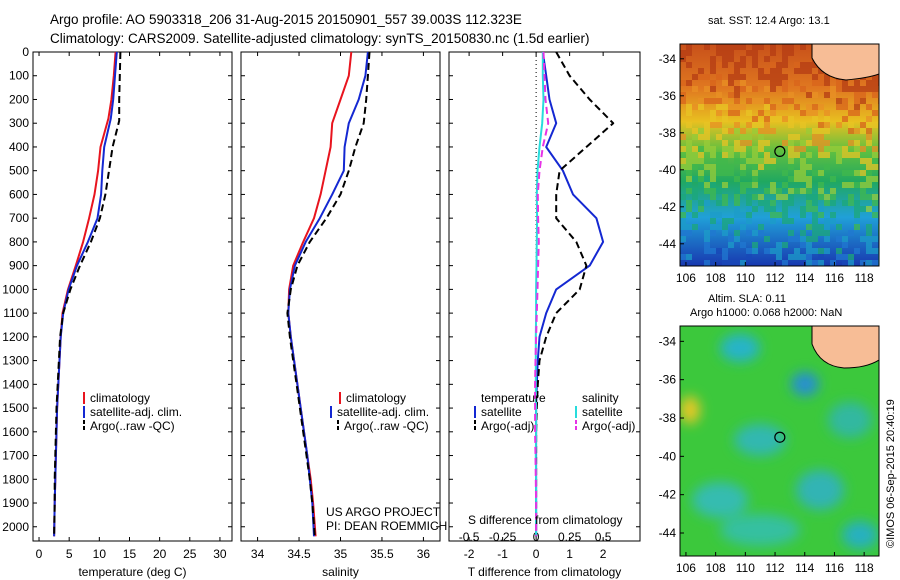 The image size is (900, 580). I want to click on y-tick-label: 1100, so click(16, 313).